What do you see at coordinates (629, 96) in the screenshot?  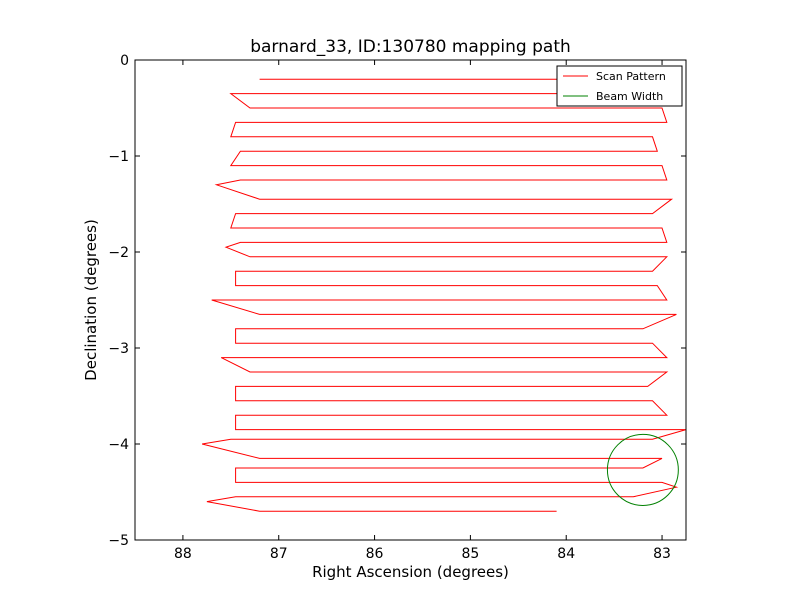 I see `legend-beam-width-label: Beam Width` at bounding box center [629, 96].